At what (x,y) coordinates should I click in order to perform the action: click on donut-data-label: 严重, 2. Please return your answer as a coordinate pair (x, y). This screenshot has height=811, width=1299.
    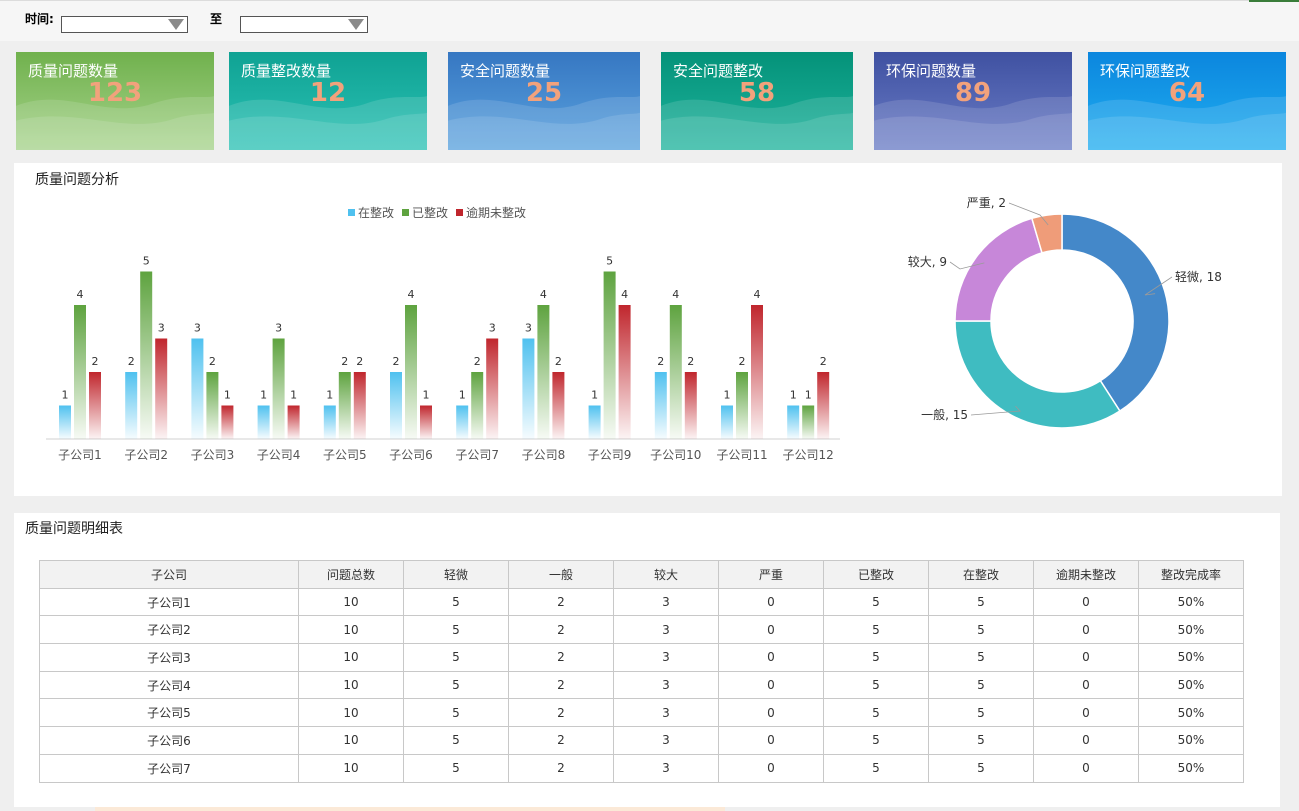
    Looking at the image, I should click on (986, 203).